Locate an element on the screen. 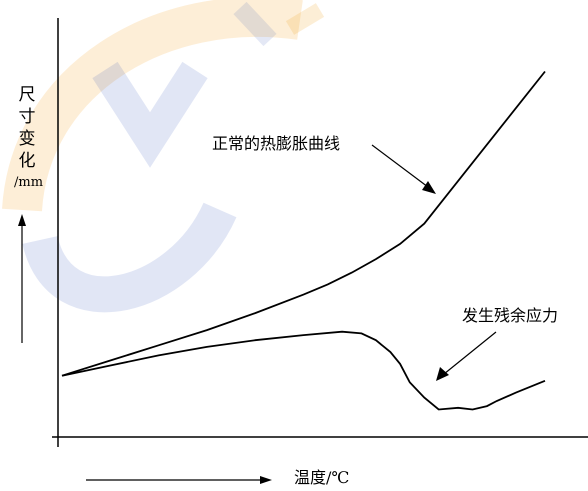  annotation-residual-stress: 发生残余应力 is located at coordinates (510, 315).